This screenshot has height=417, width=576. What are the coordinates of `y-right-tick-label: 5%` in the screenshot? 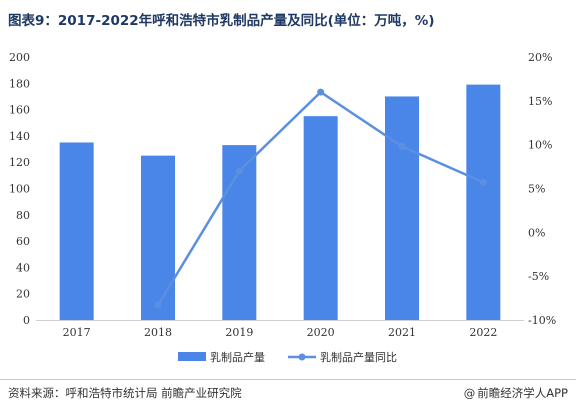 It's located at (536, 189).